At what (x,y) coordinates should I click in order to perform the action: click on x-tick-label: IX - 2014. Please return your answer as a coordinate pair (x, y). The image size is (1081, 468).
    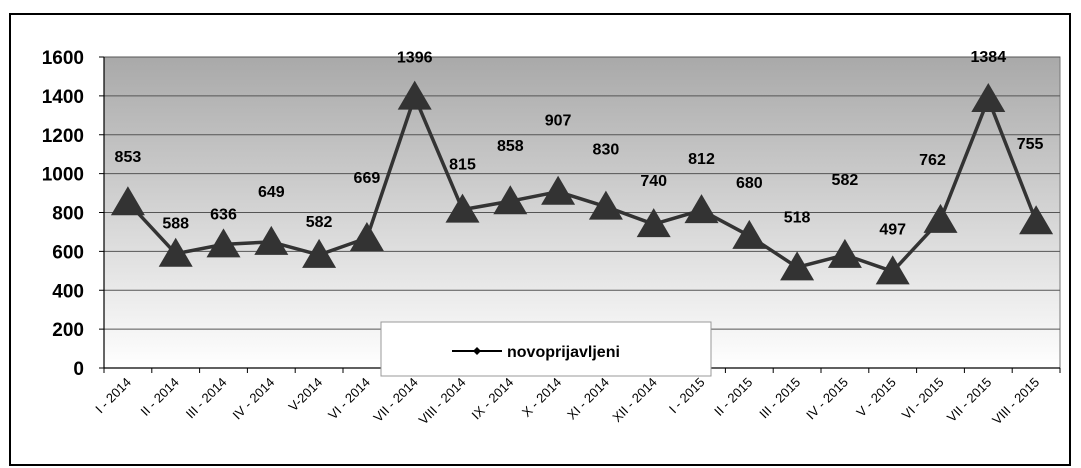
    Looking at the image, I should click on (493, 399).